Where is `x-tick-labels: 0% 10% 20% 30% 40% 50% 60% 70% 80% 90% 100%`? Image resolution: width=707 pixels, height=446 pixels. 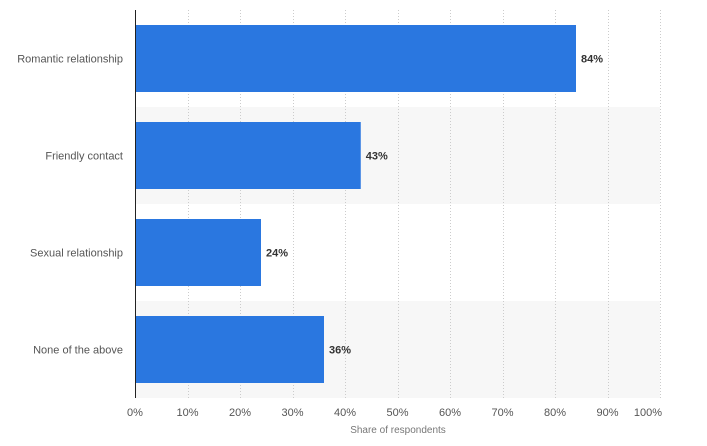
x-tick-labels: 0% 10% 20% 30% 40% 50% 60% 70% 80% 90% 100% is located at coordinates (394, 413).